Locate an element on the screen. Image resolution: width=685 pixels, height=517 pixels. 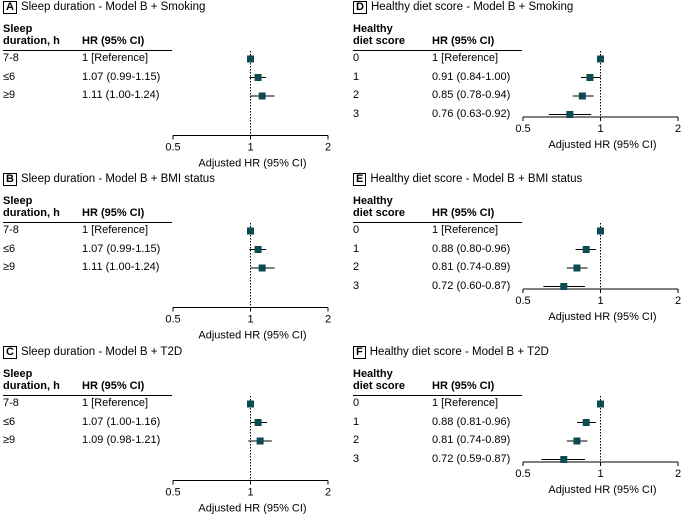
row-hr-text: 0.88 (0.81-0.96) is located at coordinates (471, 421).